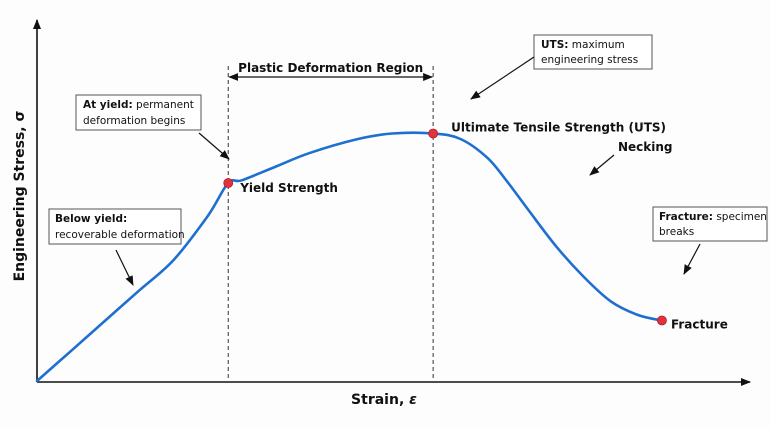  I want to click on below-yield-box, so click(115, 226).